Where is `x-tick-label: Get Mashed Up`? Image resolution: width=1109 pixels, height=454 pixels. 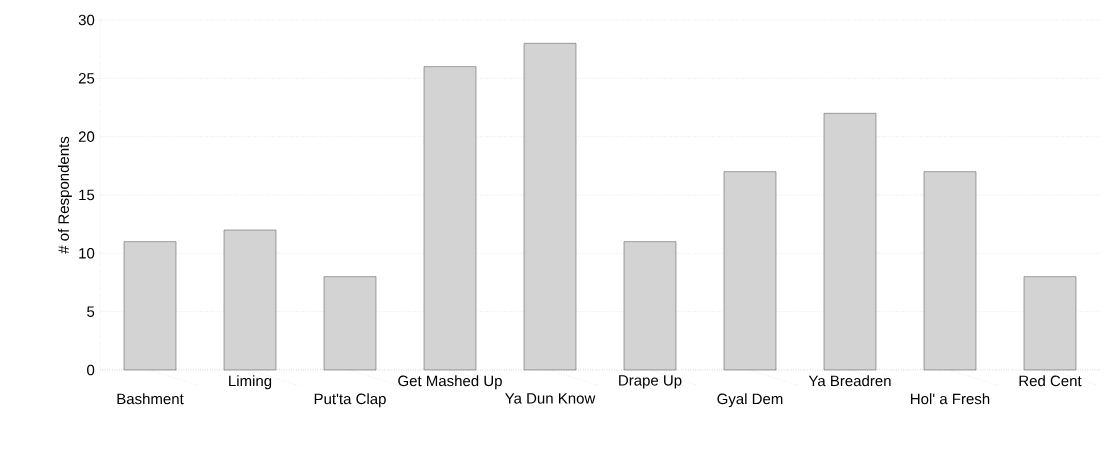 x-tick-label: Get Mashed Up is located at coordinates (450, 382).